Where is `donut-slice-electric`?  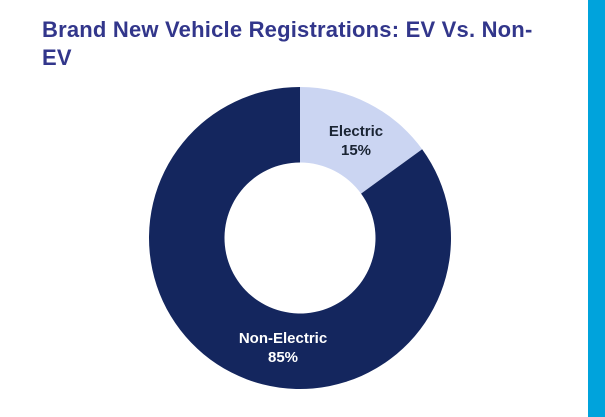 donut-slice-electric is located at coordinates (361, 140).